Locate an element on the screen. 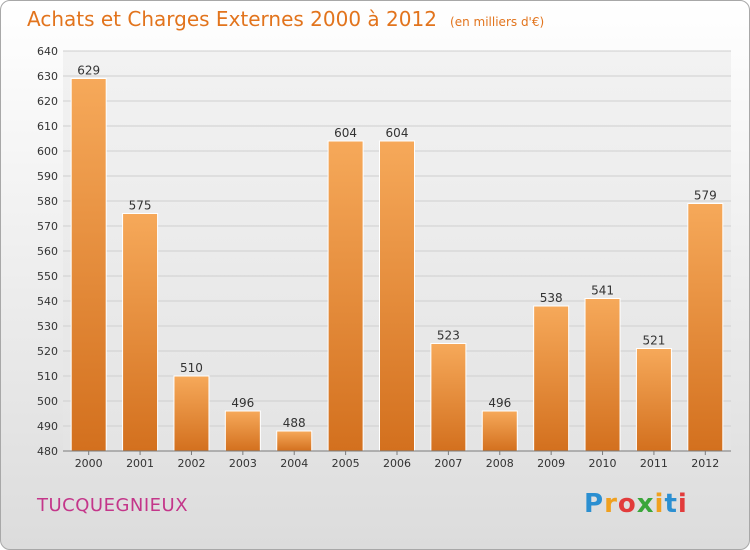 This screenshot has width=750, height=550. proxiti-logo: Proxiti is located at coordinates (636, 504).